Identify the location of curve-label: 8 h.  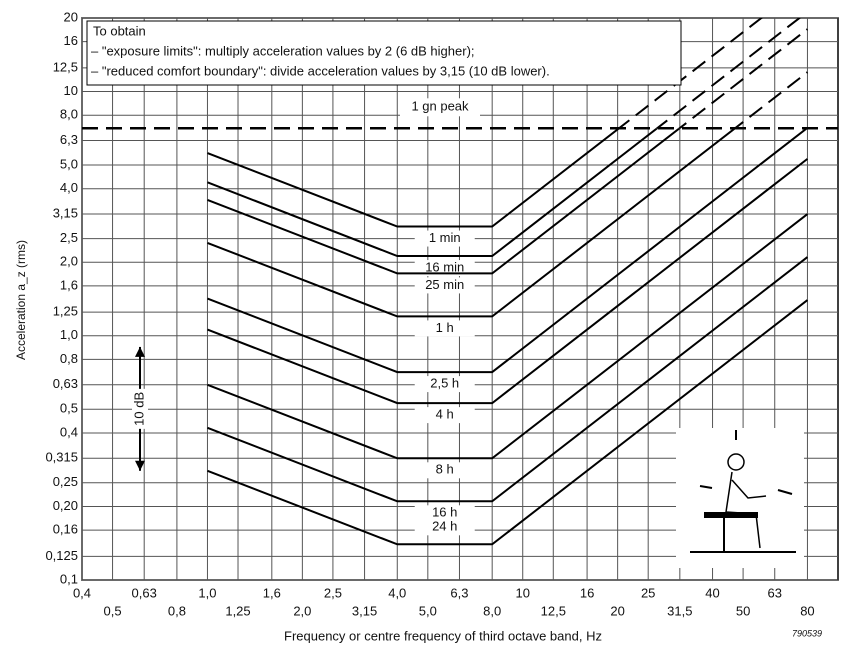
(445, 469).